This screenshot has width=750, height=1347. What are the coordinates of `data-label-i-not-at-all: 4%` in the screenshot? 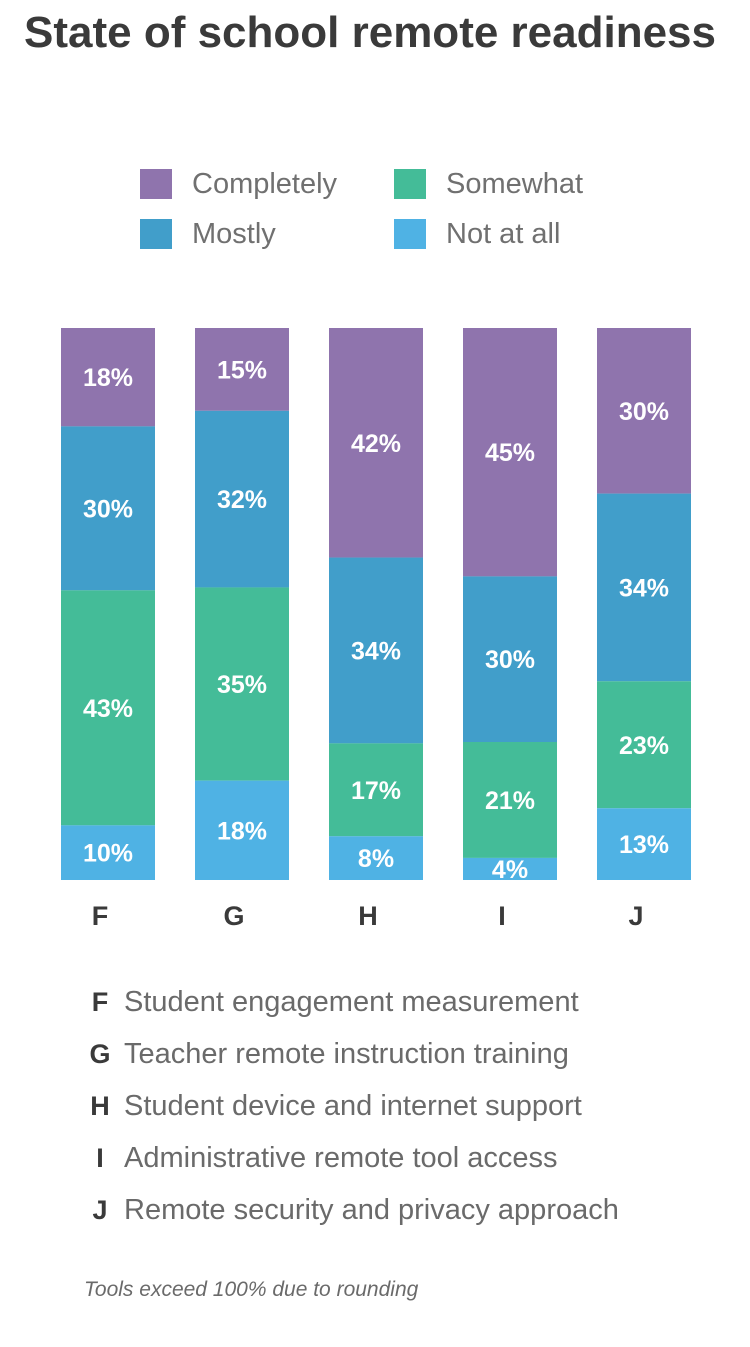 It's located at (510, 870).